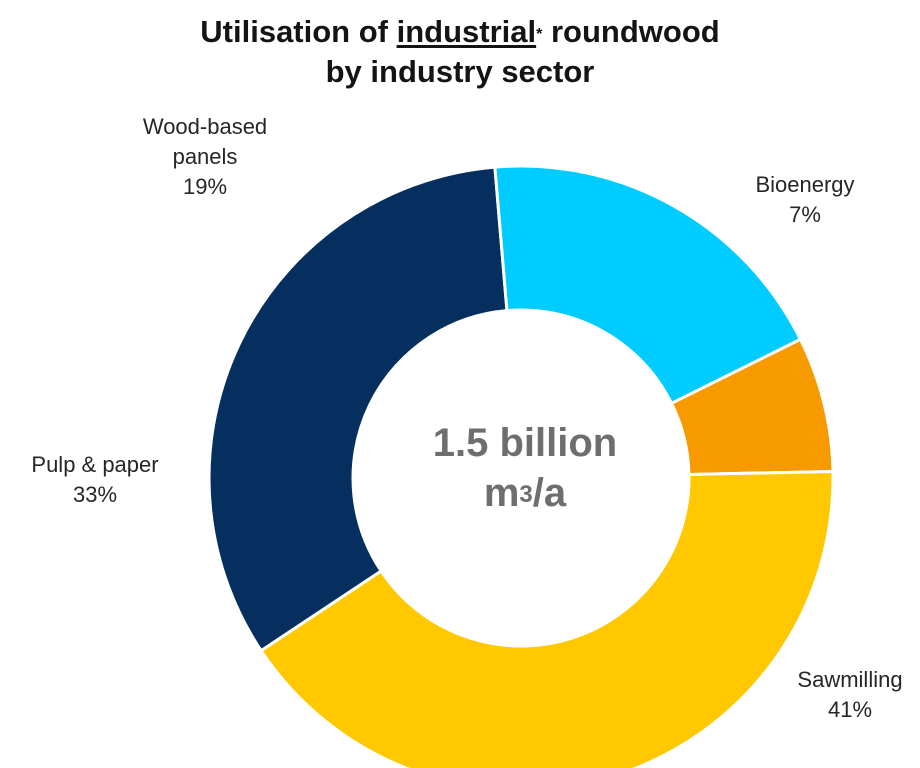 Image resolution: width=920 pixels, height=768 pixels. I want to click on slice-category-label: panels, so click(205, 156).